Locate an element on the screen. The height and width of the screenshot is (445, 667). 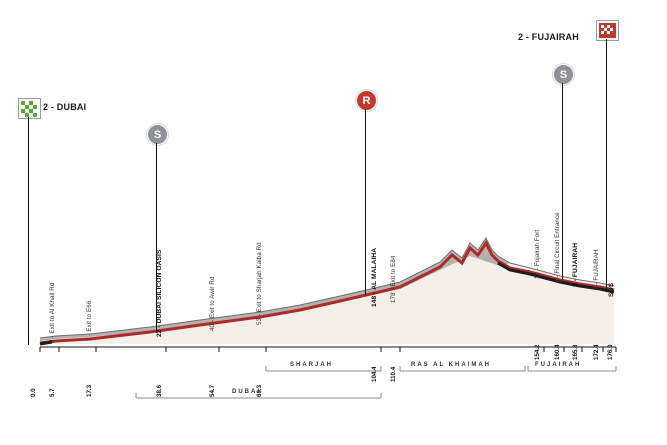
km-label-12: 176.0 is located at coordinates (610, 352).